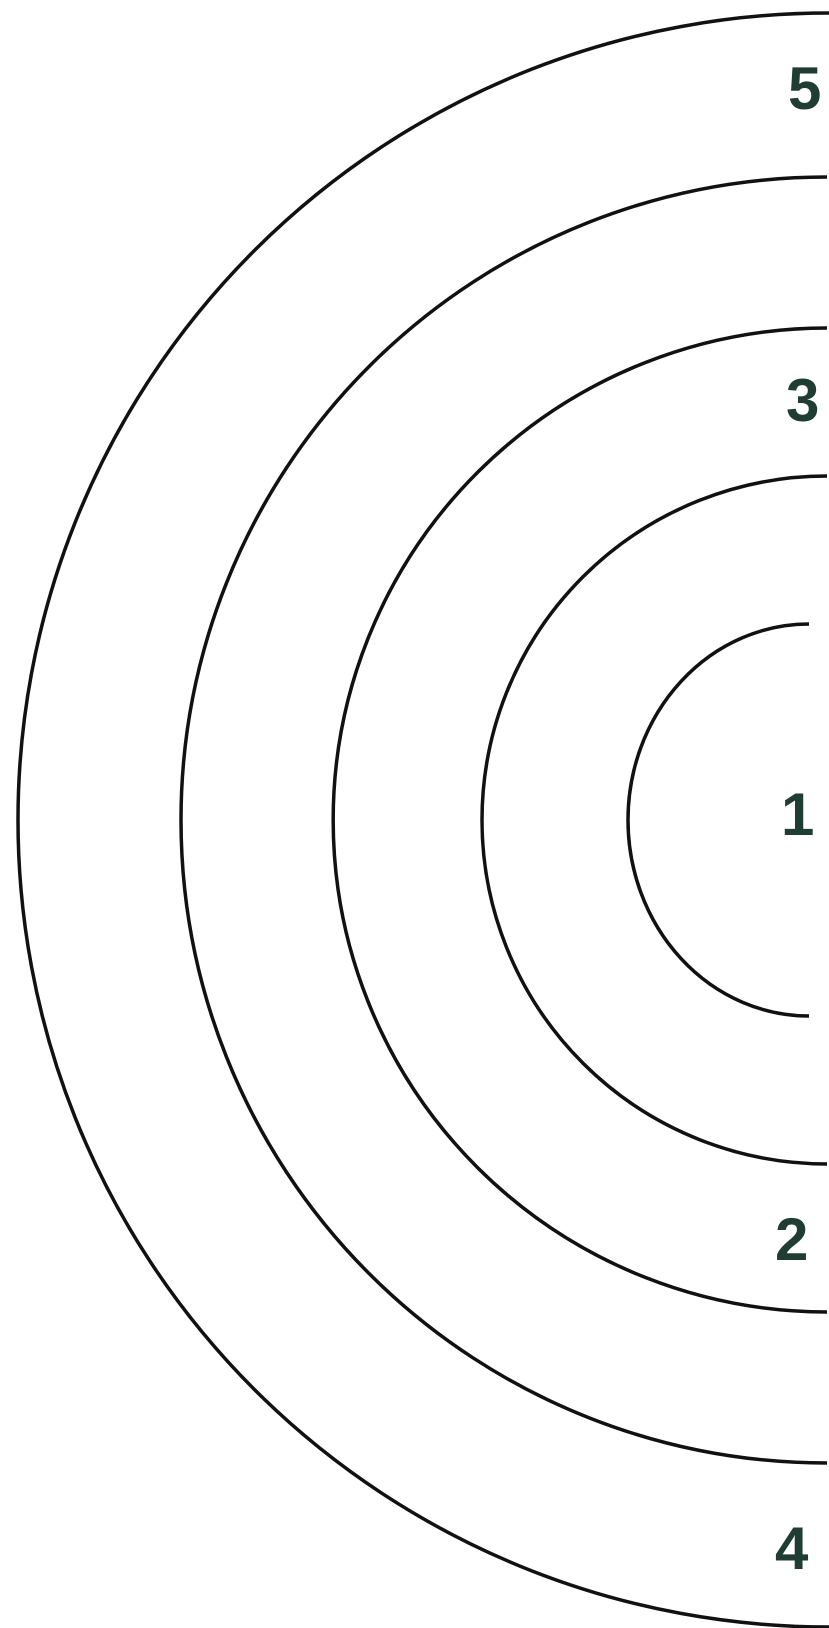 The height and width of the screenshot is (1628, 829). I want to click on ring-3-label: 3, so click(802, 400).